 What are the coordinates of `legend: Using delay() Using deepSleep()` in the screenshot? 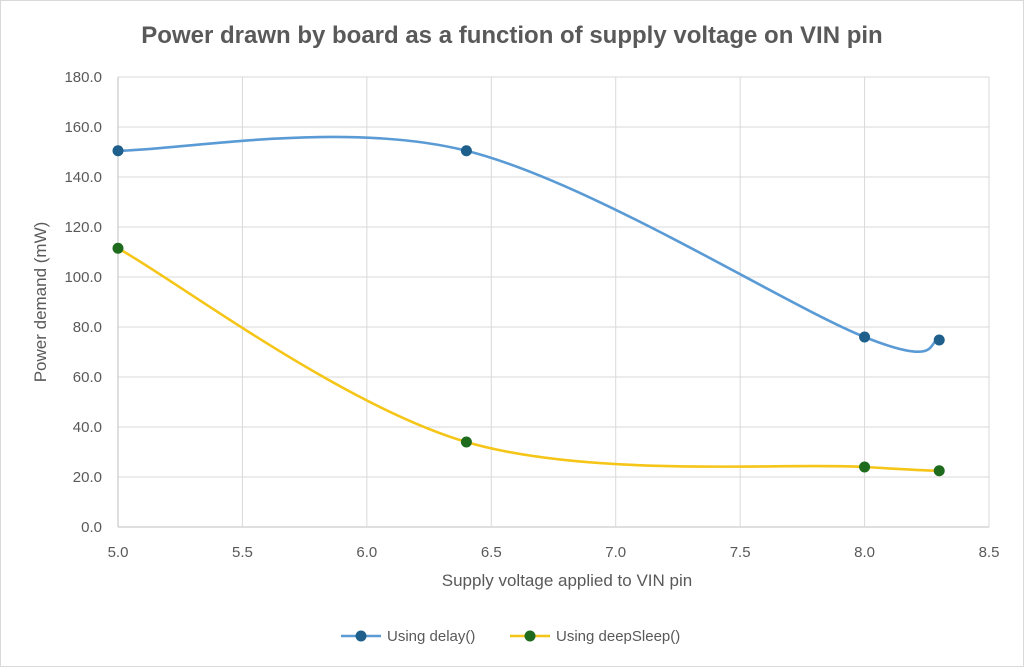 It's located at (510, 636).